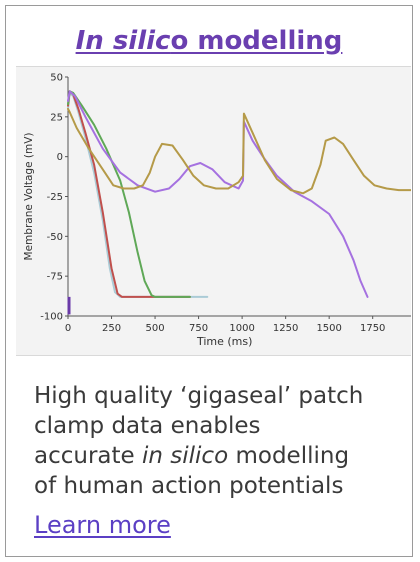 This screenshot has width=420, height=562. What do you see at coordinates (155, 328) in the screenshot?
I see `x-tick-label: 500` at bounding box center [155, 328].